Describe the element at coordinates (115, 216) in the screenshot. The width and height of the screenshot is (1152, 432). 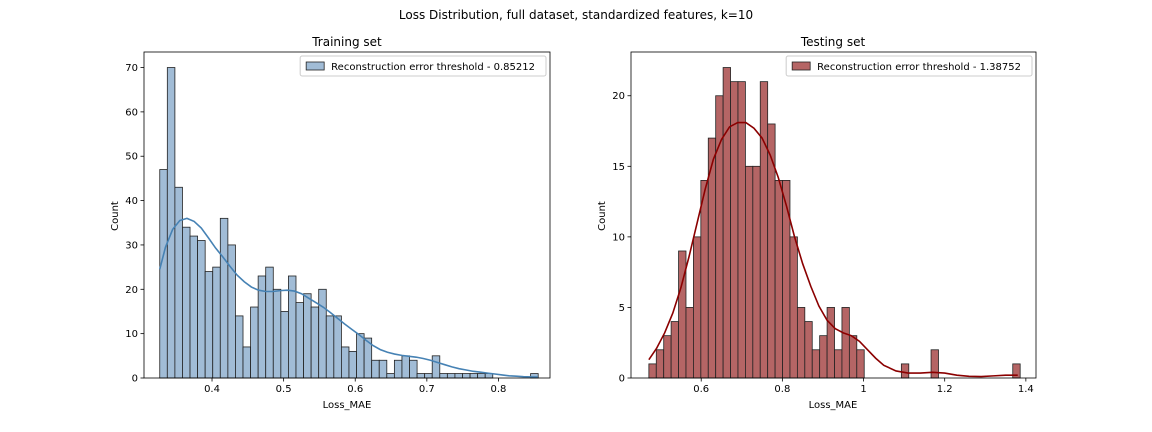
I see `y-axis-label-training: Count` at that location.